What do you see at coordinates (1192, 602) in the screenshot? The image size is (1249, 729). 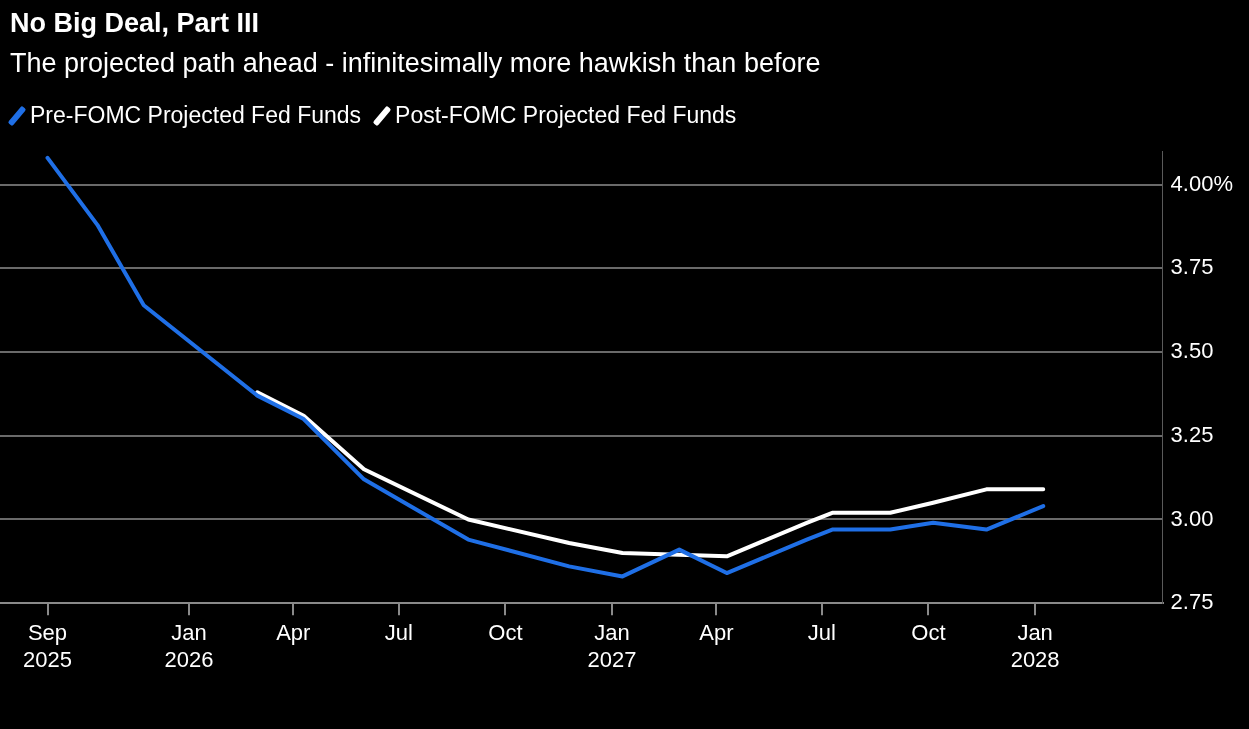 I see `y-tick-label: 2.75` at bounding box center [1192, 602].